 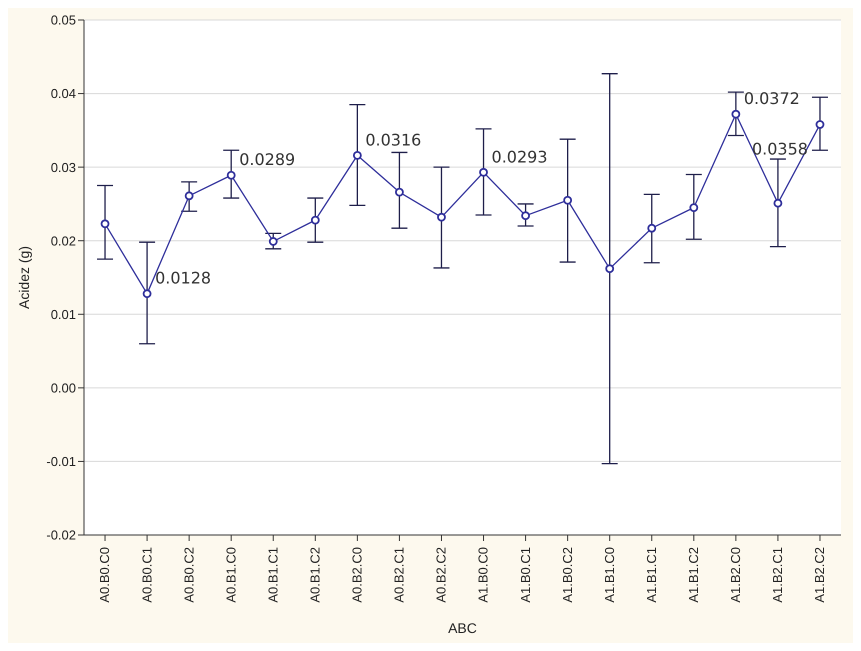 I want to click on data-label: 0.0316, so click(x=393, y=140).